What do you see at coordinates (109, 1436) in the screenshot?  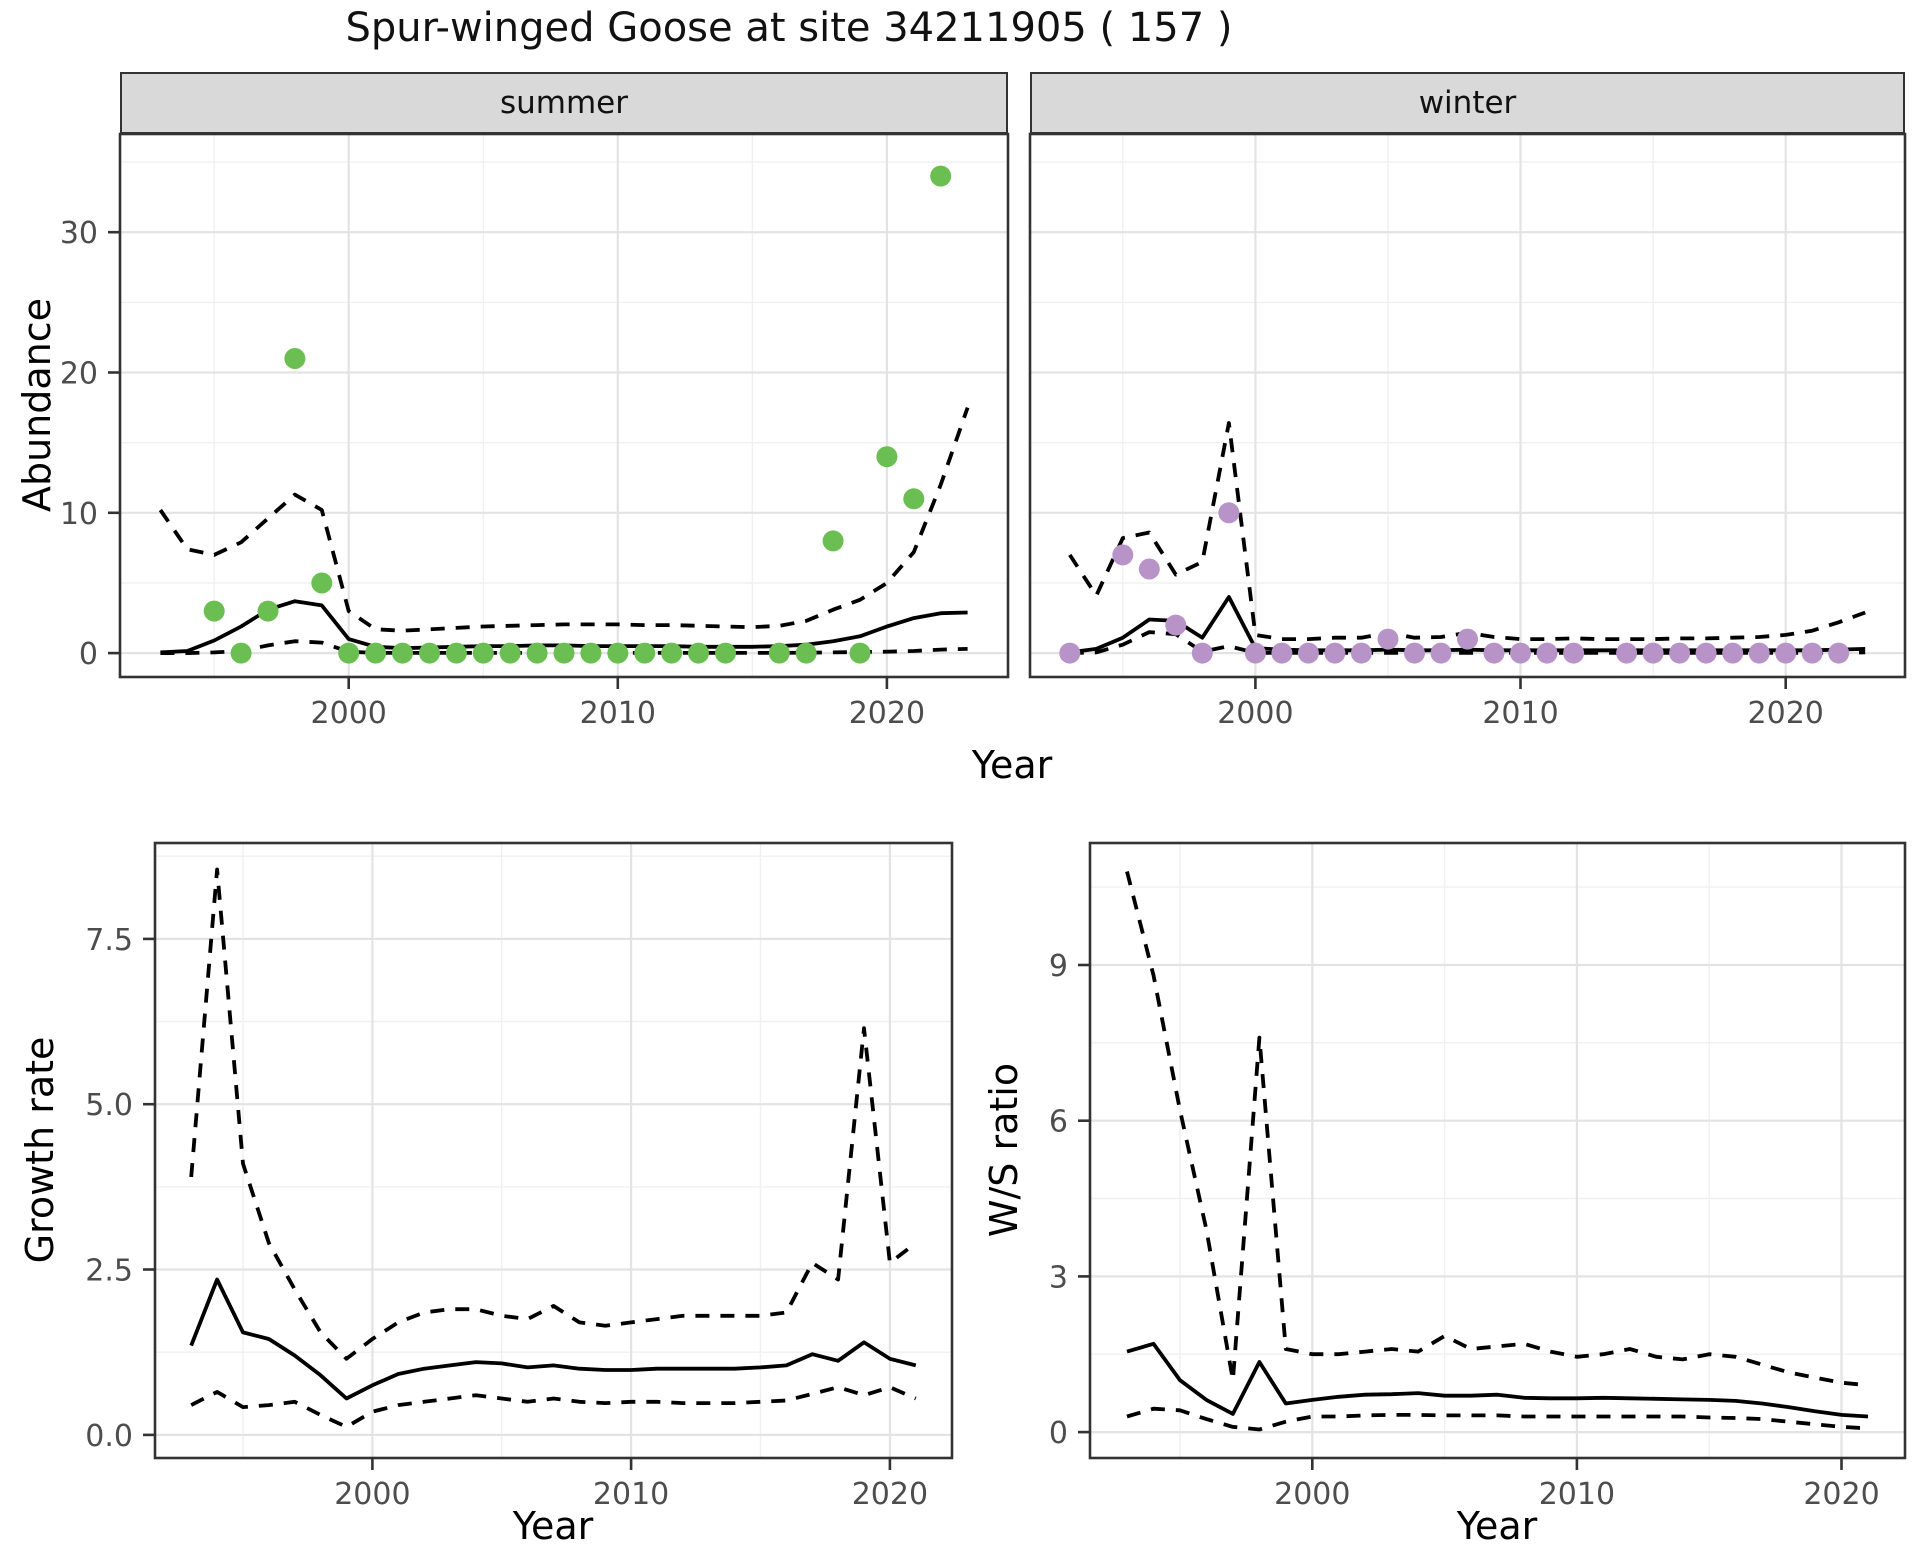 I see `y-tick-label: 0.0` at bounding box center [109, 1436].